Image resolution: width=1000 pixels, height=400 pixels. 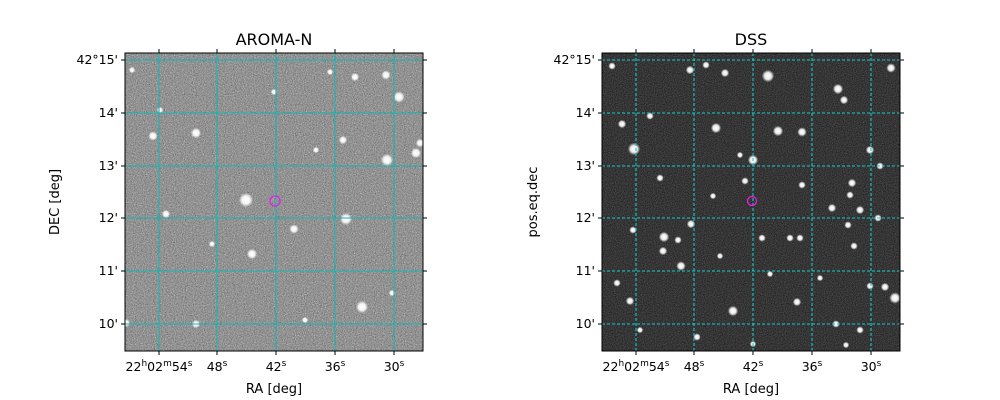 What do you see at coordinates (751, 389) in the screenshot?
I see `x-axis-label: RA [deg]` at bounding box center [751, 389].